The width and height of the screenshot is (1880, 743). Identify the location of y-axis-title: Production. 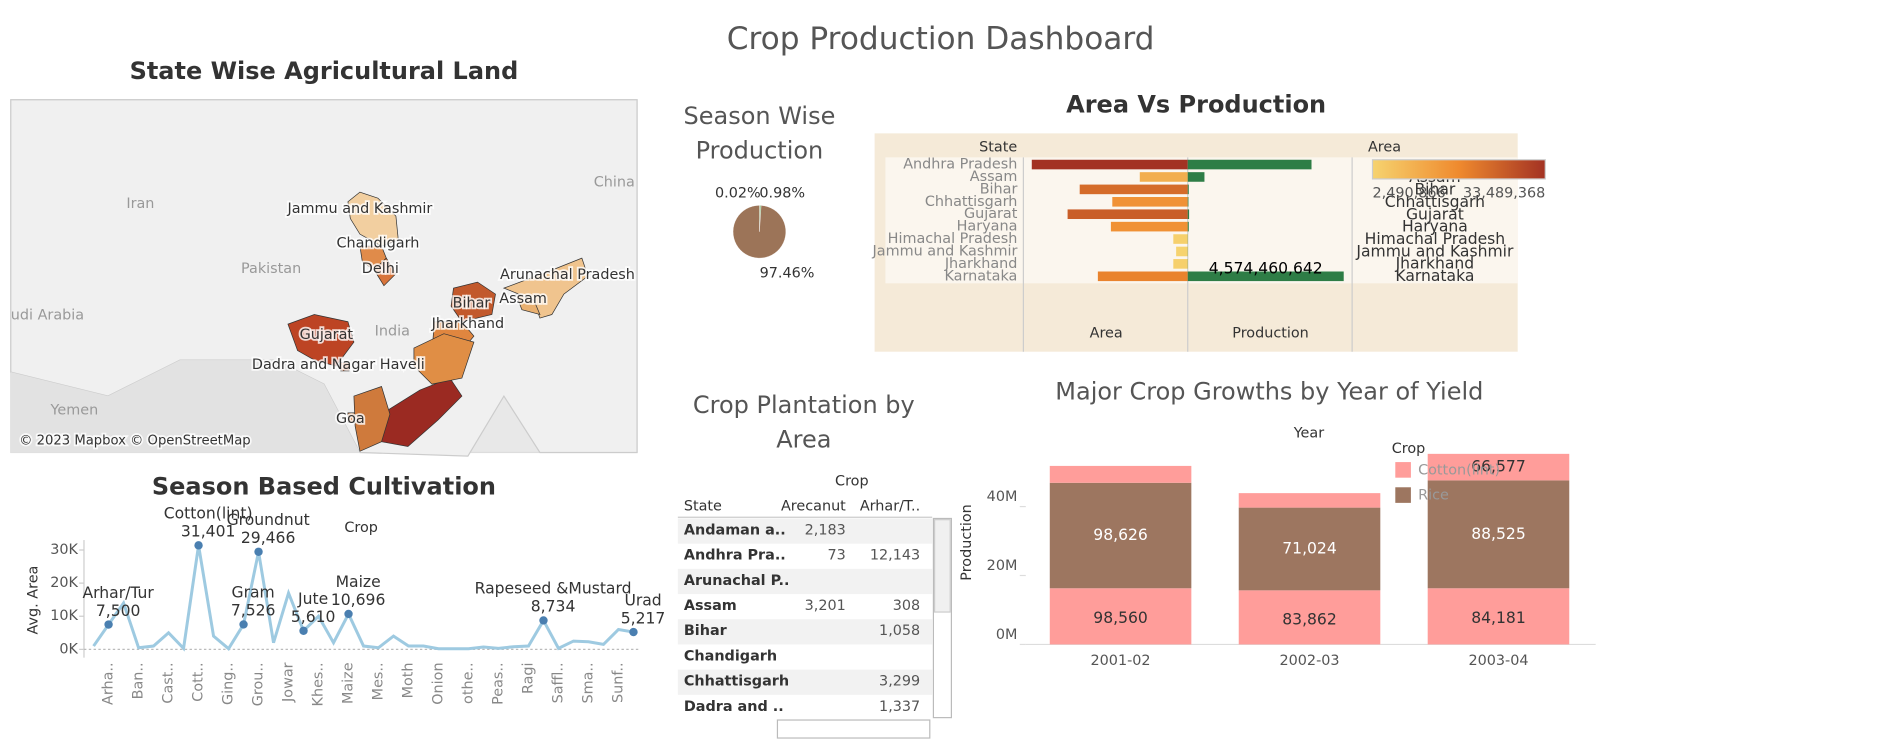
(967, 542).